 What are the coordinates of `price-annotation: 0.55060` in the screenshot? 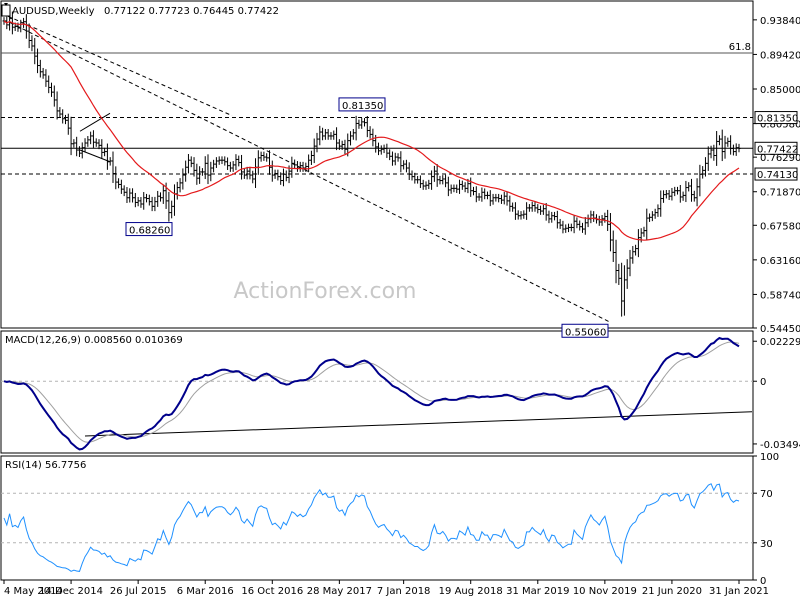 It's located at (585, 332).